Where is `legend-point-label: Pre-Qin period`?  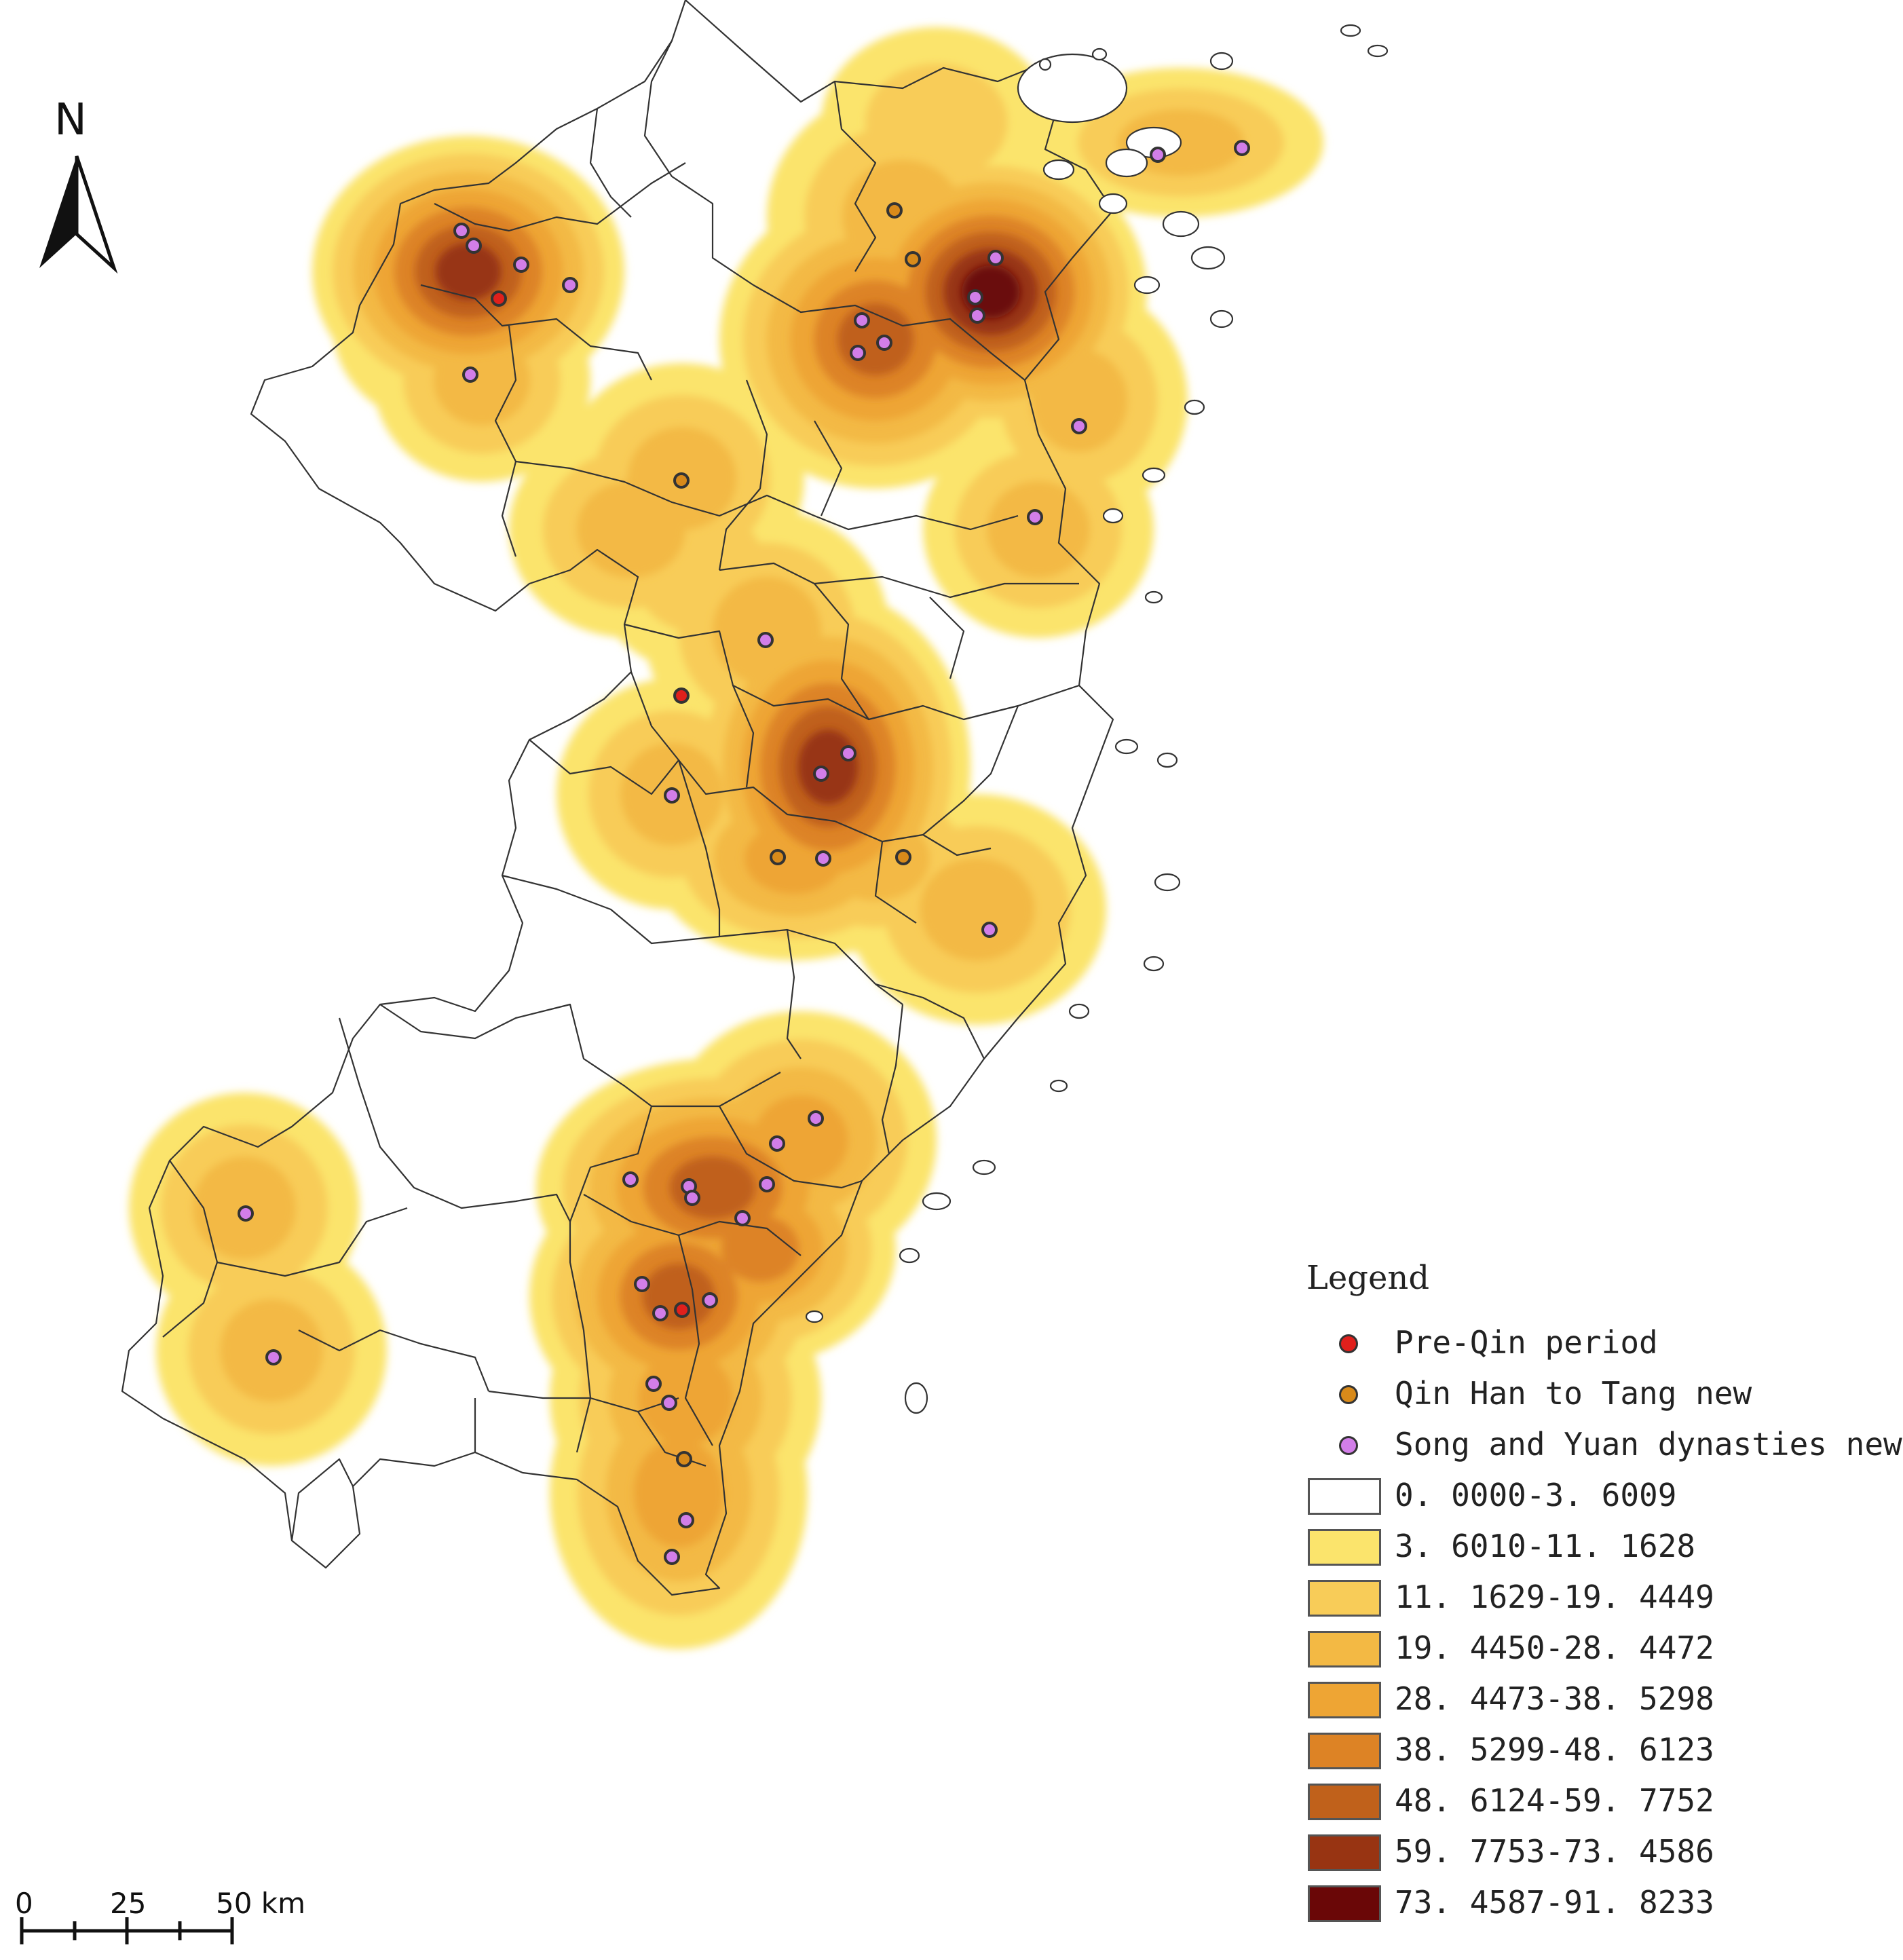 legend-point-label: Pre-Qin period is located at coordinates (1526, 1342).